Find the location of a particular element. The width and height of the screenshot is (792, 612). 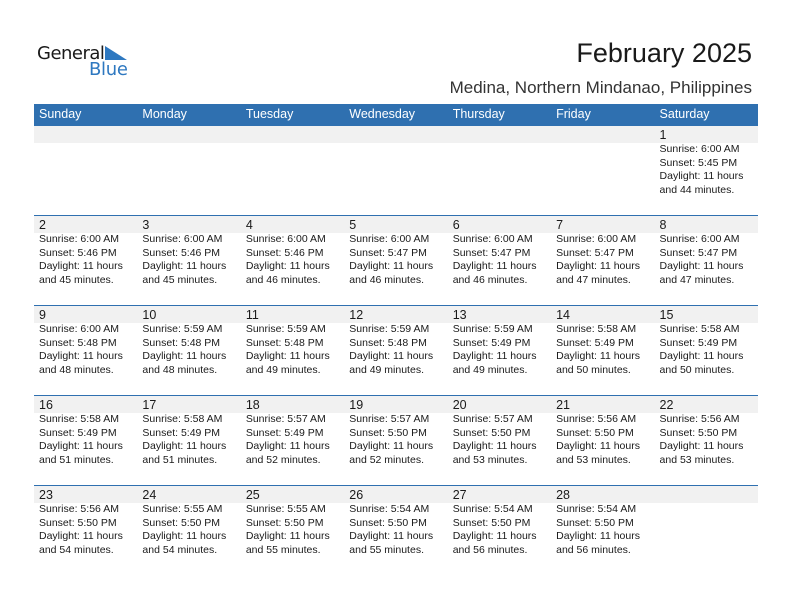

day-number: 2 is located at coordinates (42, 225).